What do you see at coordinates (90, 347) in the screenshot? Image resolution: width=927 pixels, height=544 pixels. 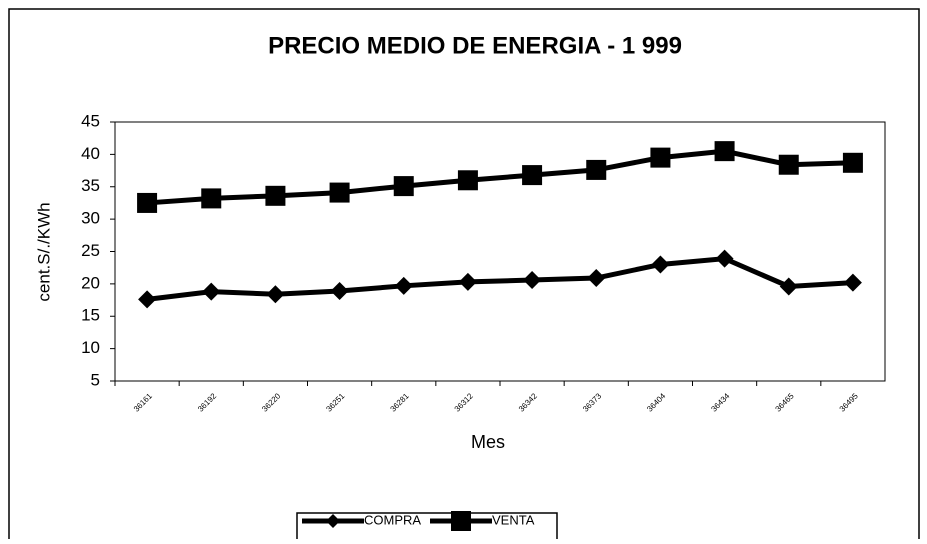 I see `y-tick-label: 10` at bounding box center [90, 347].